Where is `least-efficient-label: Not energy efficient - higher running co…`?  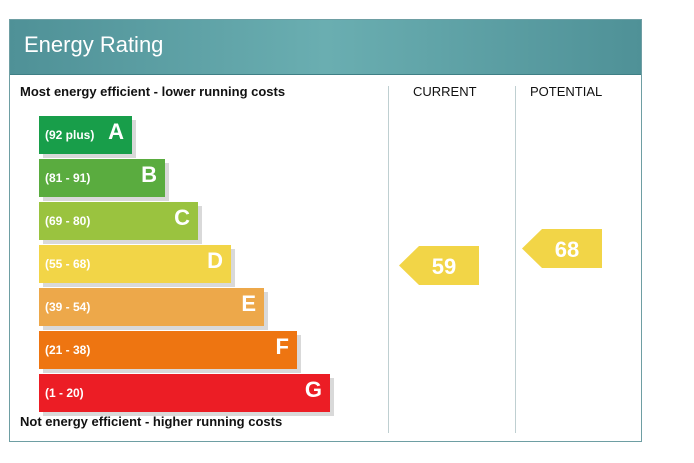
least-efficient-label: Not energy efficient - higher running co… is located at coordinates (151, 421).